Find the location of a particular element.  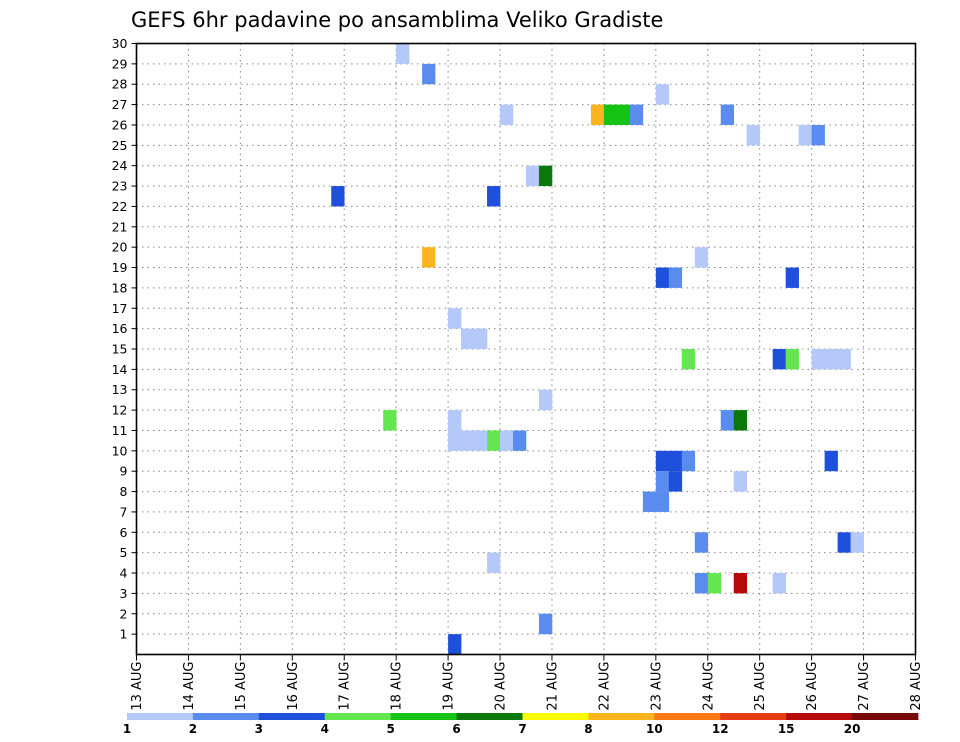

x-tick-label: 20 AUG is located at coordinates (501, 686).